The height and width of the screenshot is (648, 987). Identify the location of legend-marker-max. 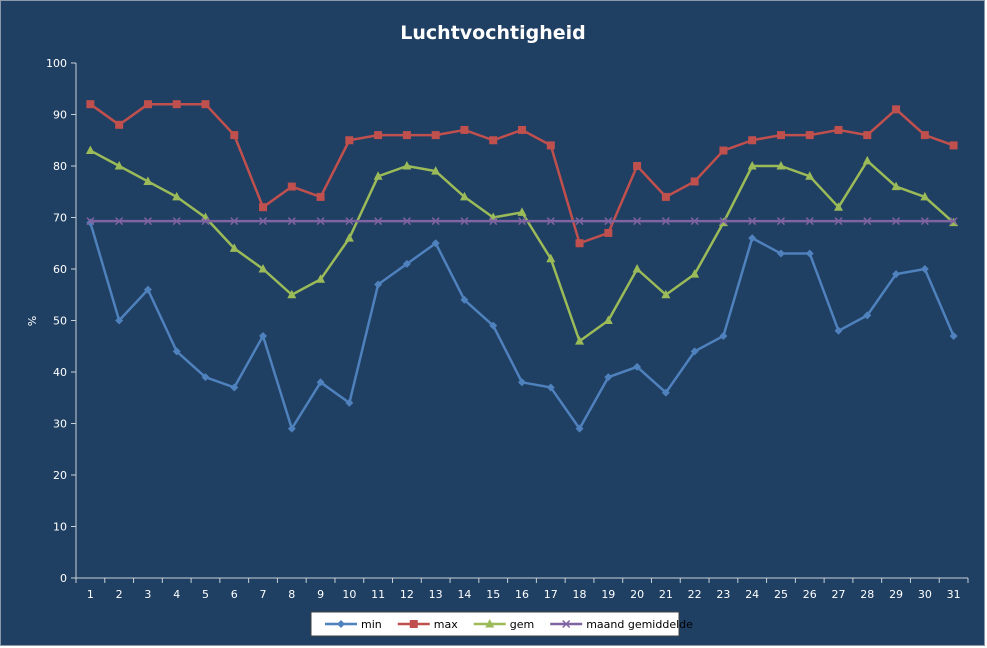
(413, 624).